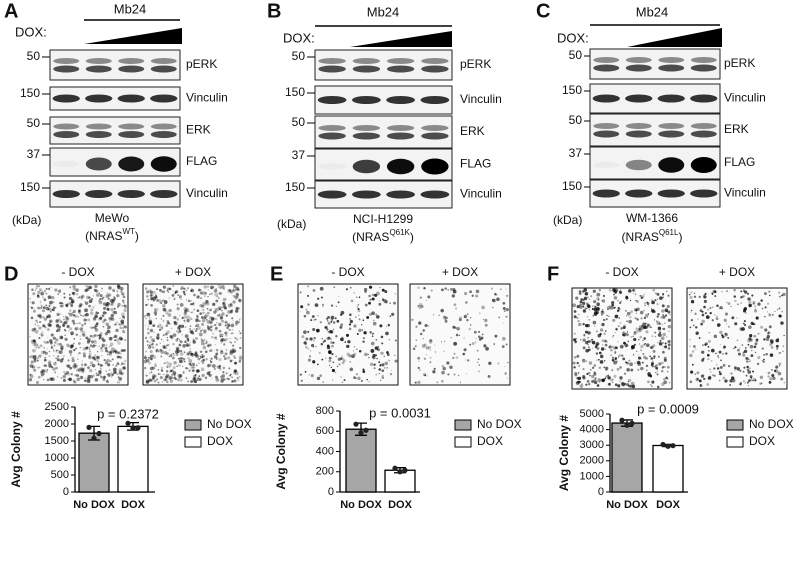 This screenshot has width=800, height=576. Describe the element at coordinates (405, 470) in the screenshot. I see `replicate-point` at that location.